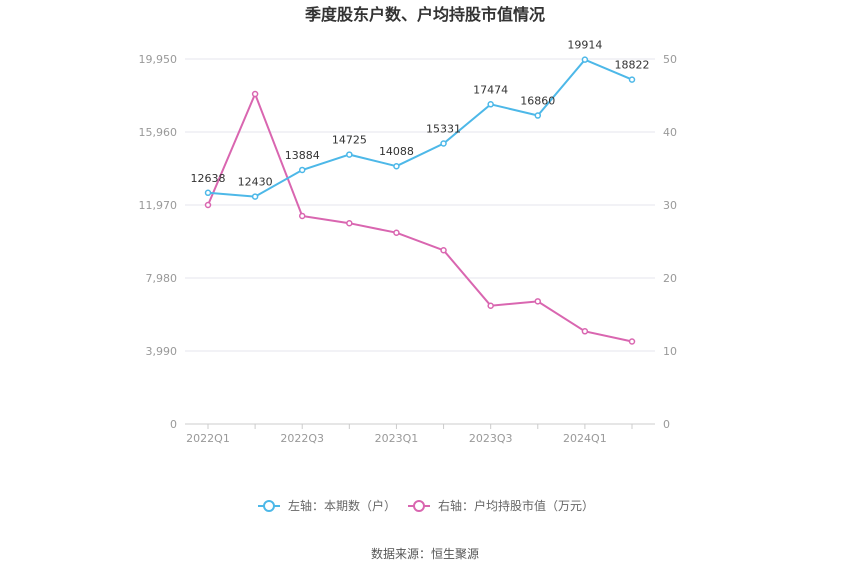  Describe the element at coordinates (208, 178) in the screenshot. I see `data-label: 12638` at that location.